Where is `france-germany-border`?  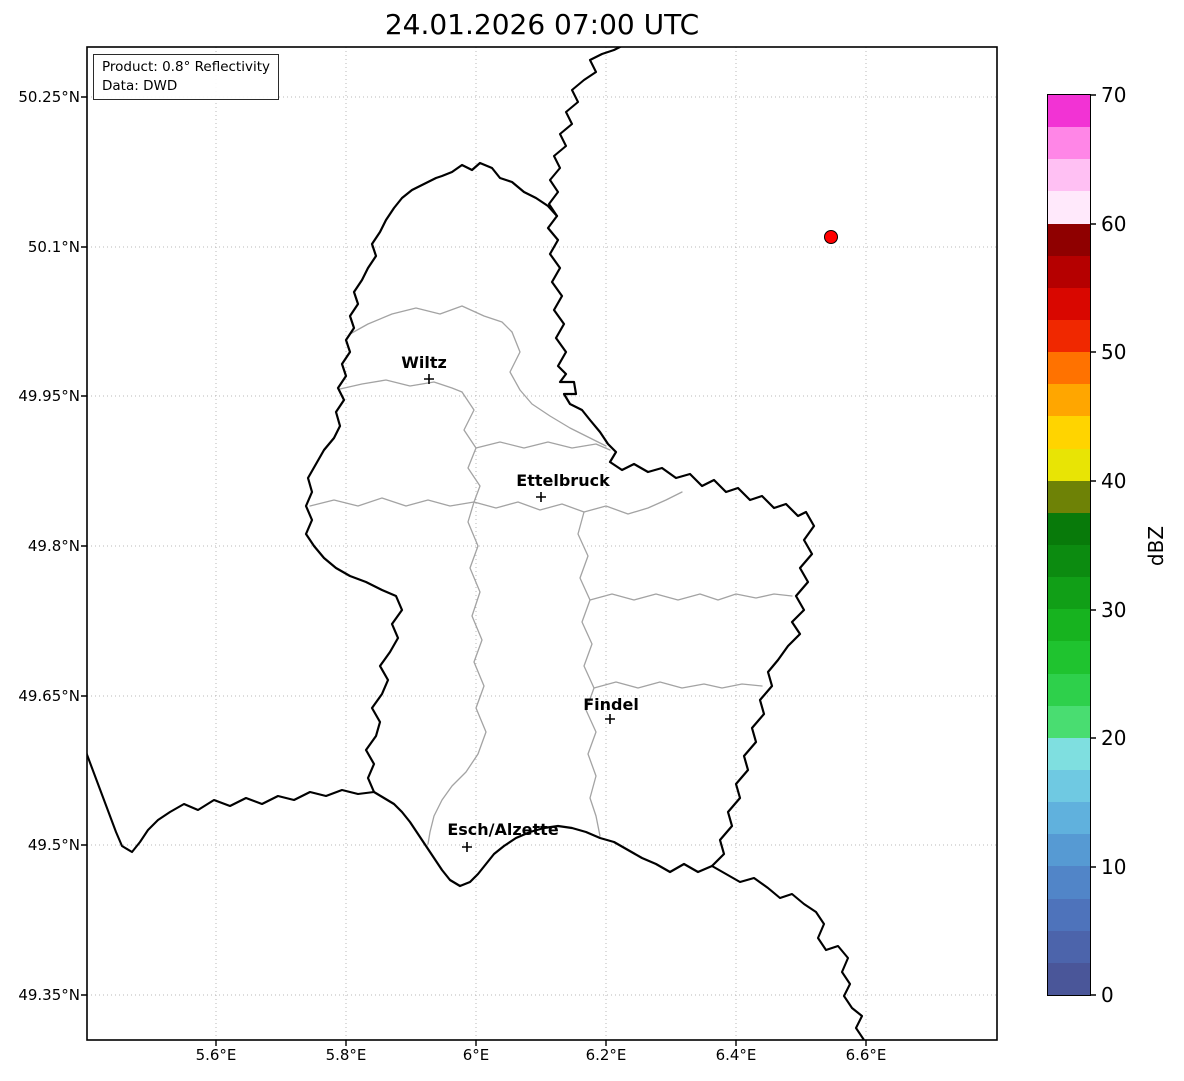
france-germany-border is located at coordinates (788, 952).